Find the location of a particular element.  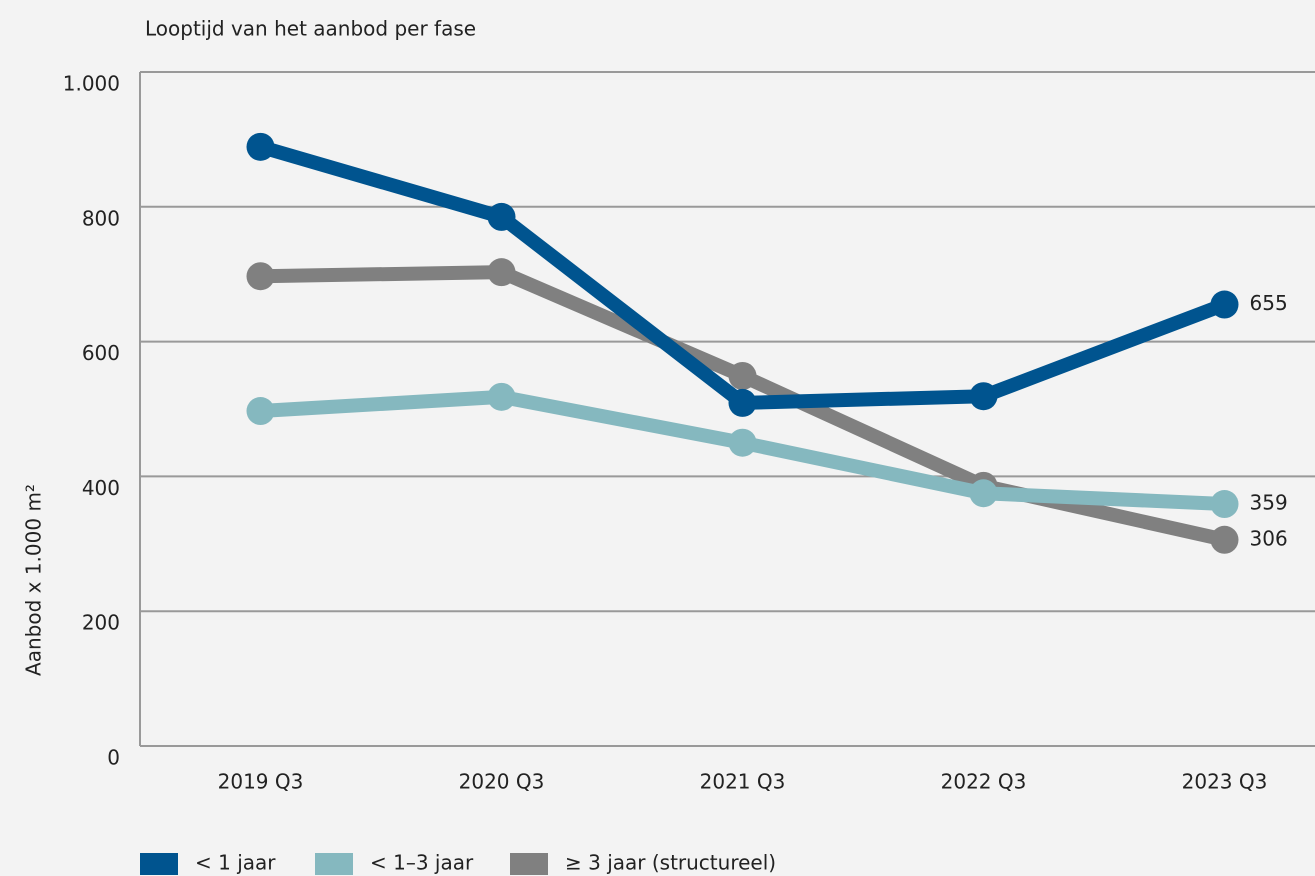

y-tick-label: 600 is located at coordinates (101, 353).